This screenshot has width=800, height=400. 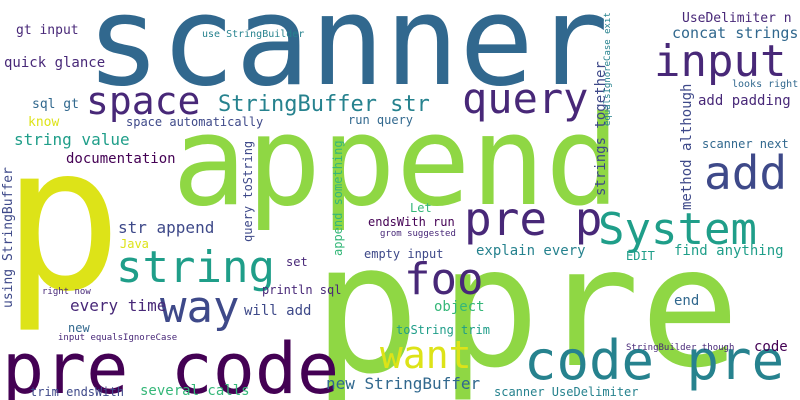 What do you see at coordinates (459, 307) in the screenshot?
I see `word-object: object` at bounding box center [459, 307].